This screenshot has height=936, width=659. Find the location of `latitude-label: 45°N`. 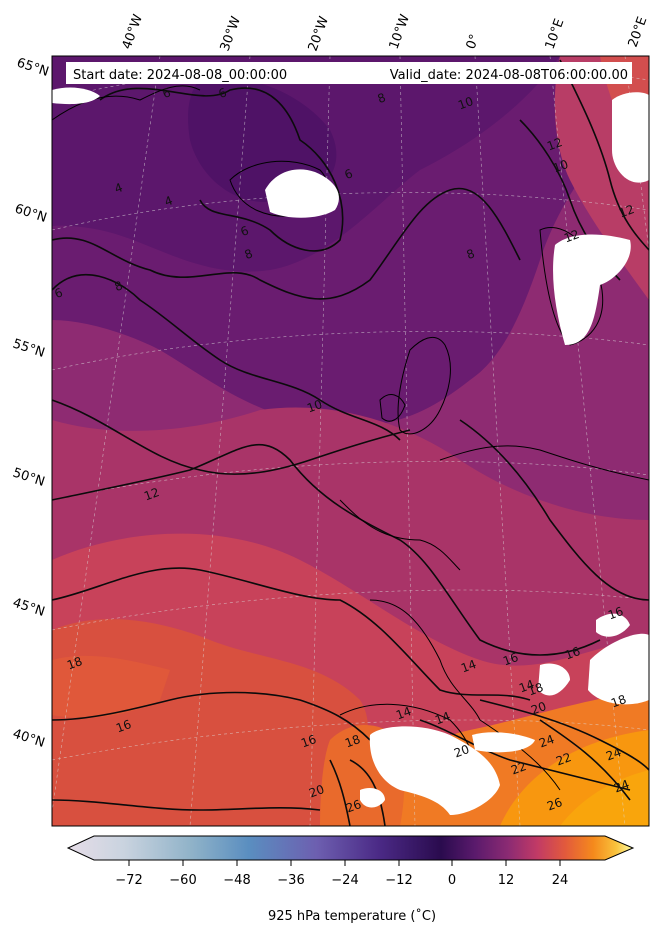

latitude-label: 45°N is located at coordinates (29, 608).